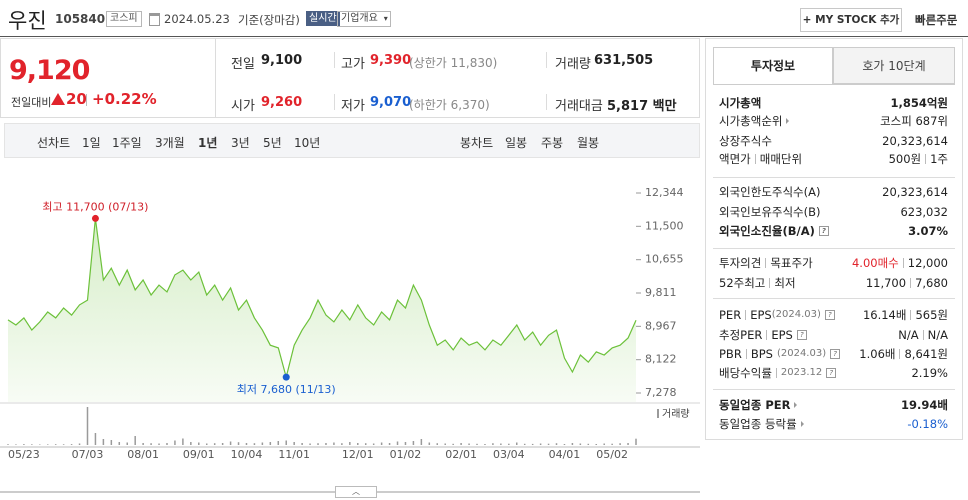 This screenshot has height=500, width=968. Describe the element at coordinates (834, 298) in the screenshot. I see `section-rule` at that location.